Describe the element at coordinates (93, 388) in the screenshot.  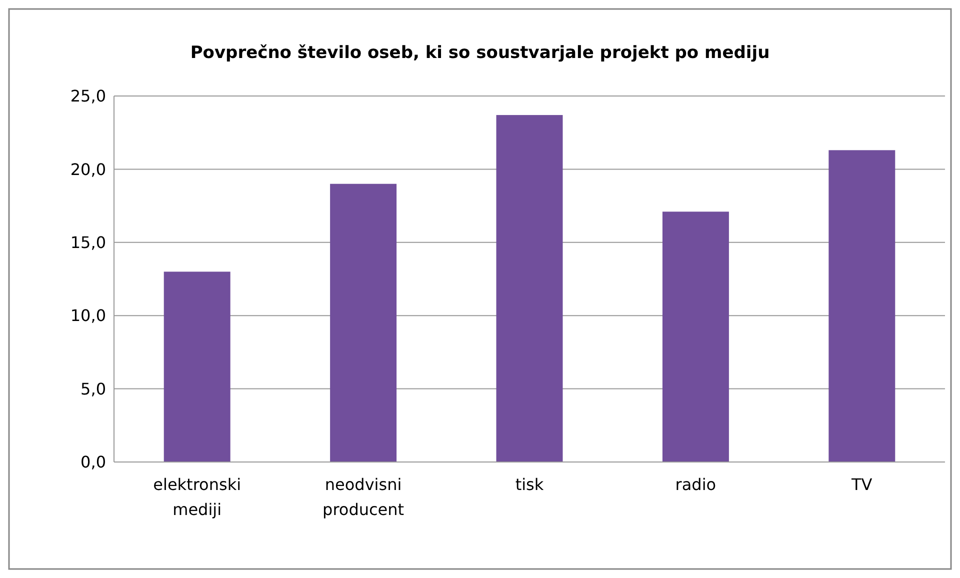
I see `y-tick-label: 5,0` at that location.